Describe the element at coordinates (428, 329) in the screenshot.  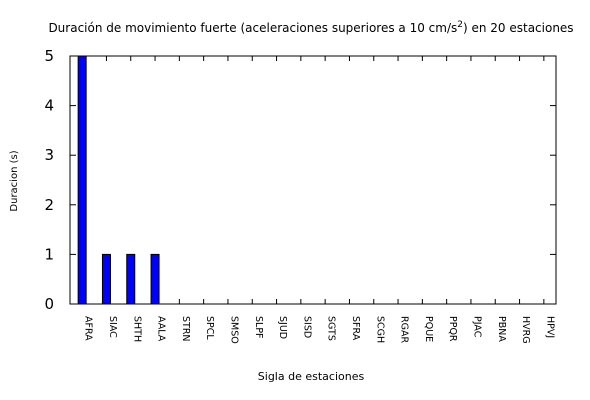
I see `x-tick-label: PQUE` at that location.